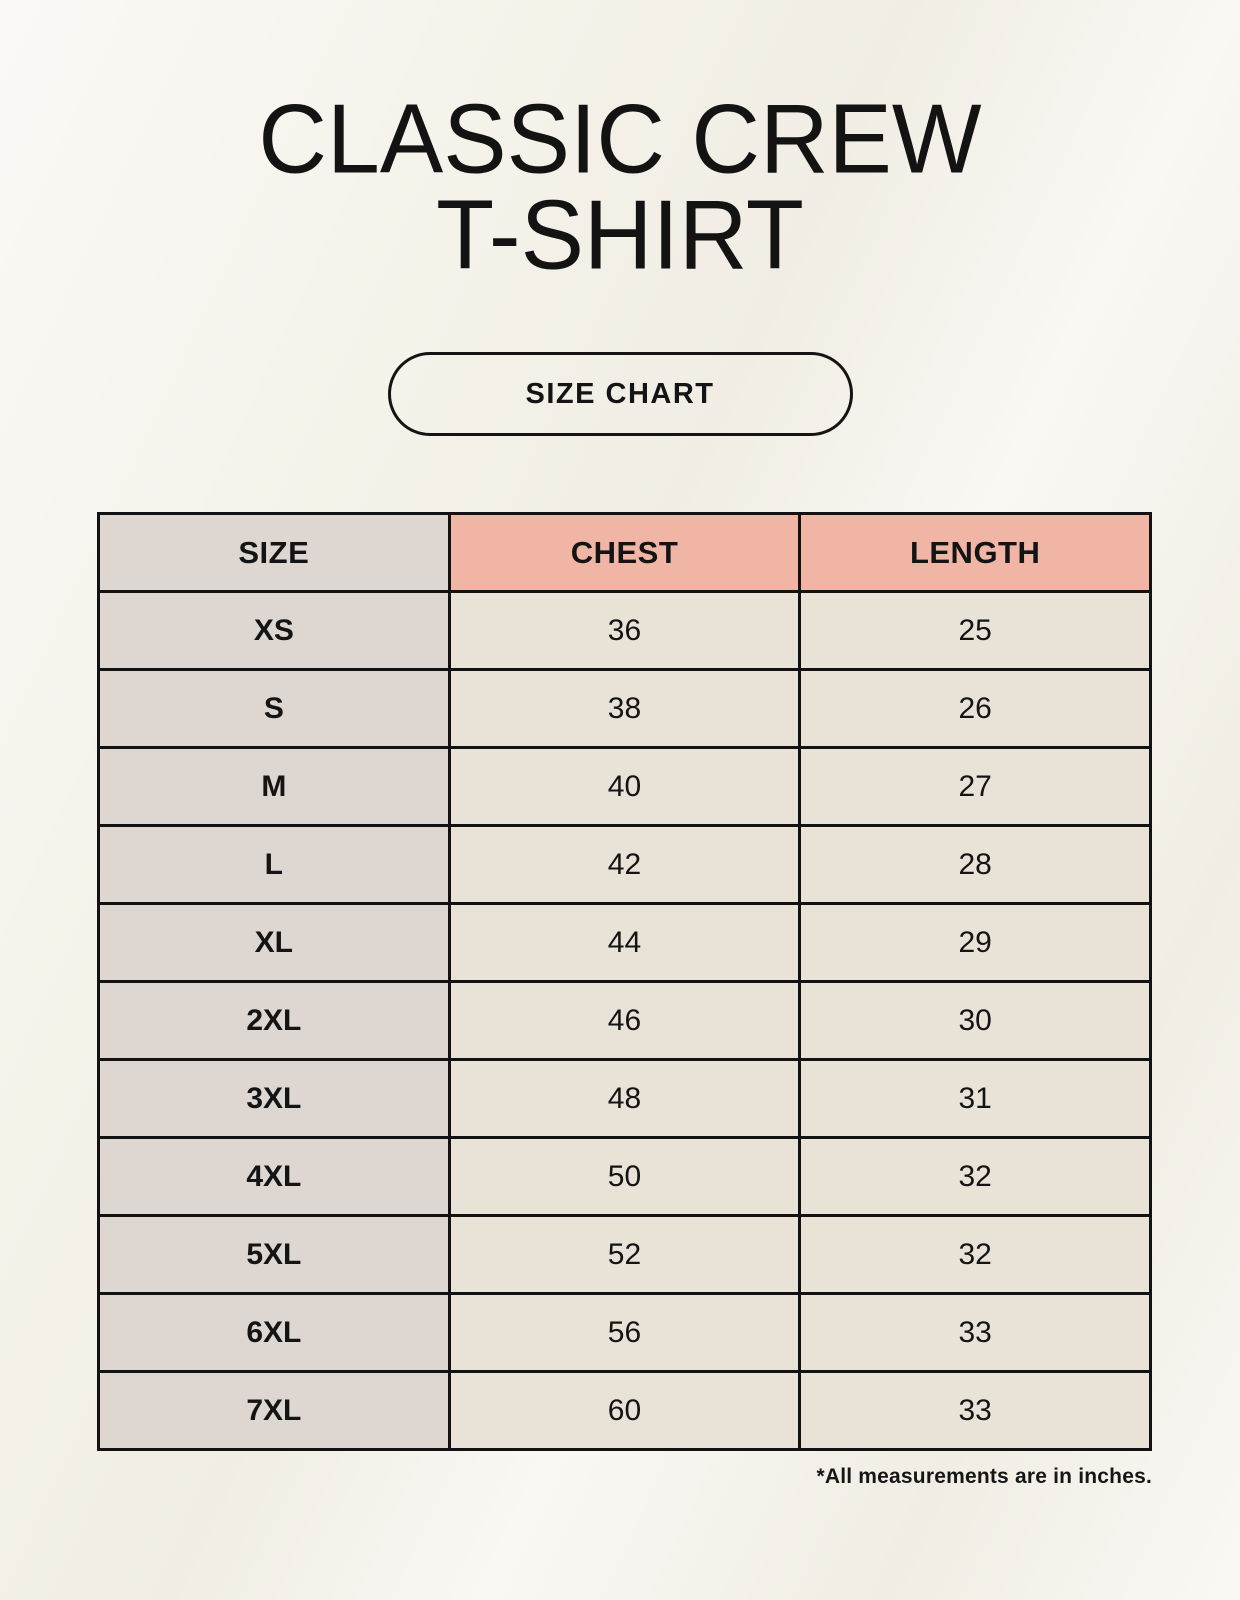 The image size is (1240, 1600). I want to click on chest-cell: 38, so click(624, 708).